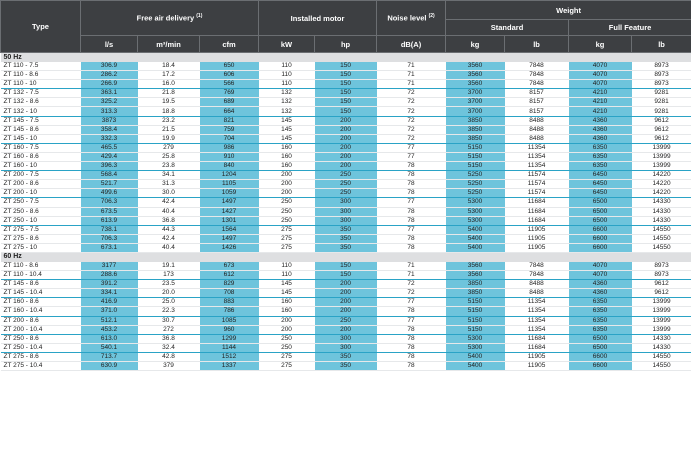  What do you see at coordinates (40, 212) in the screenshot?
I see `cell-type: ZT 250 - 8.6` at bounding box center [40, 212].